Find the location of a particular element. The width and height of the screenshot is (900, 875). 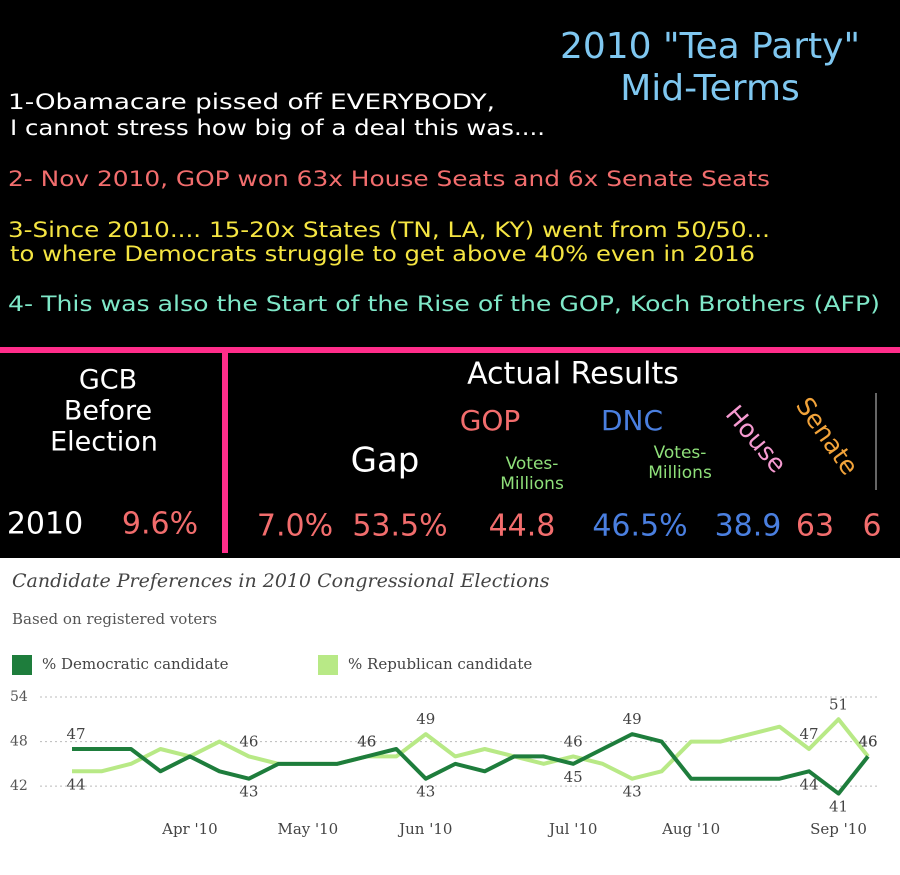

table-header: GOP is located at coordinates (490, 420).